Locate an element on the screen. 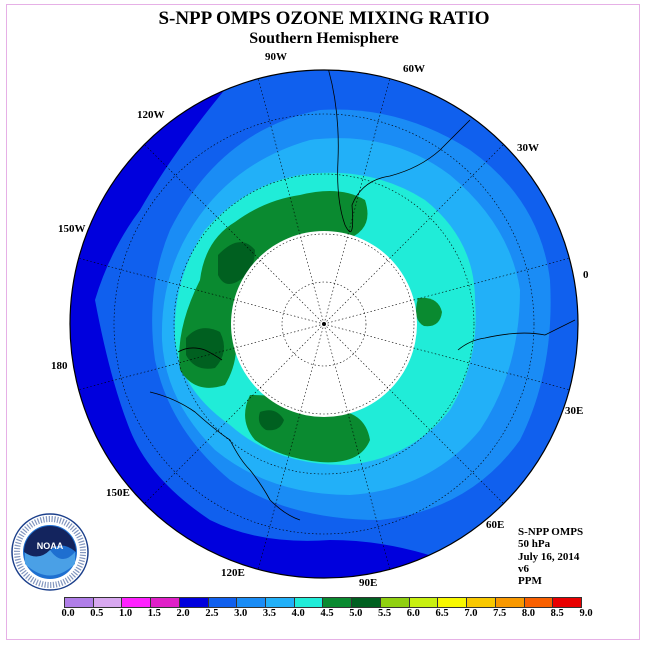  legend-tick-label: 1.5 is located at coordinates (154, 613).